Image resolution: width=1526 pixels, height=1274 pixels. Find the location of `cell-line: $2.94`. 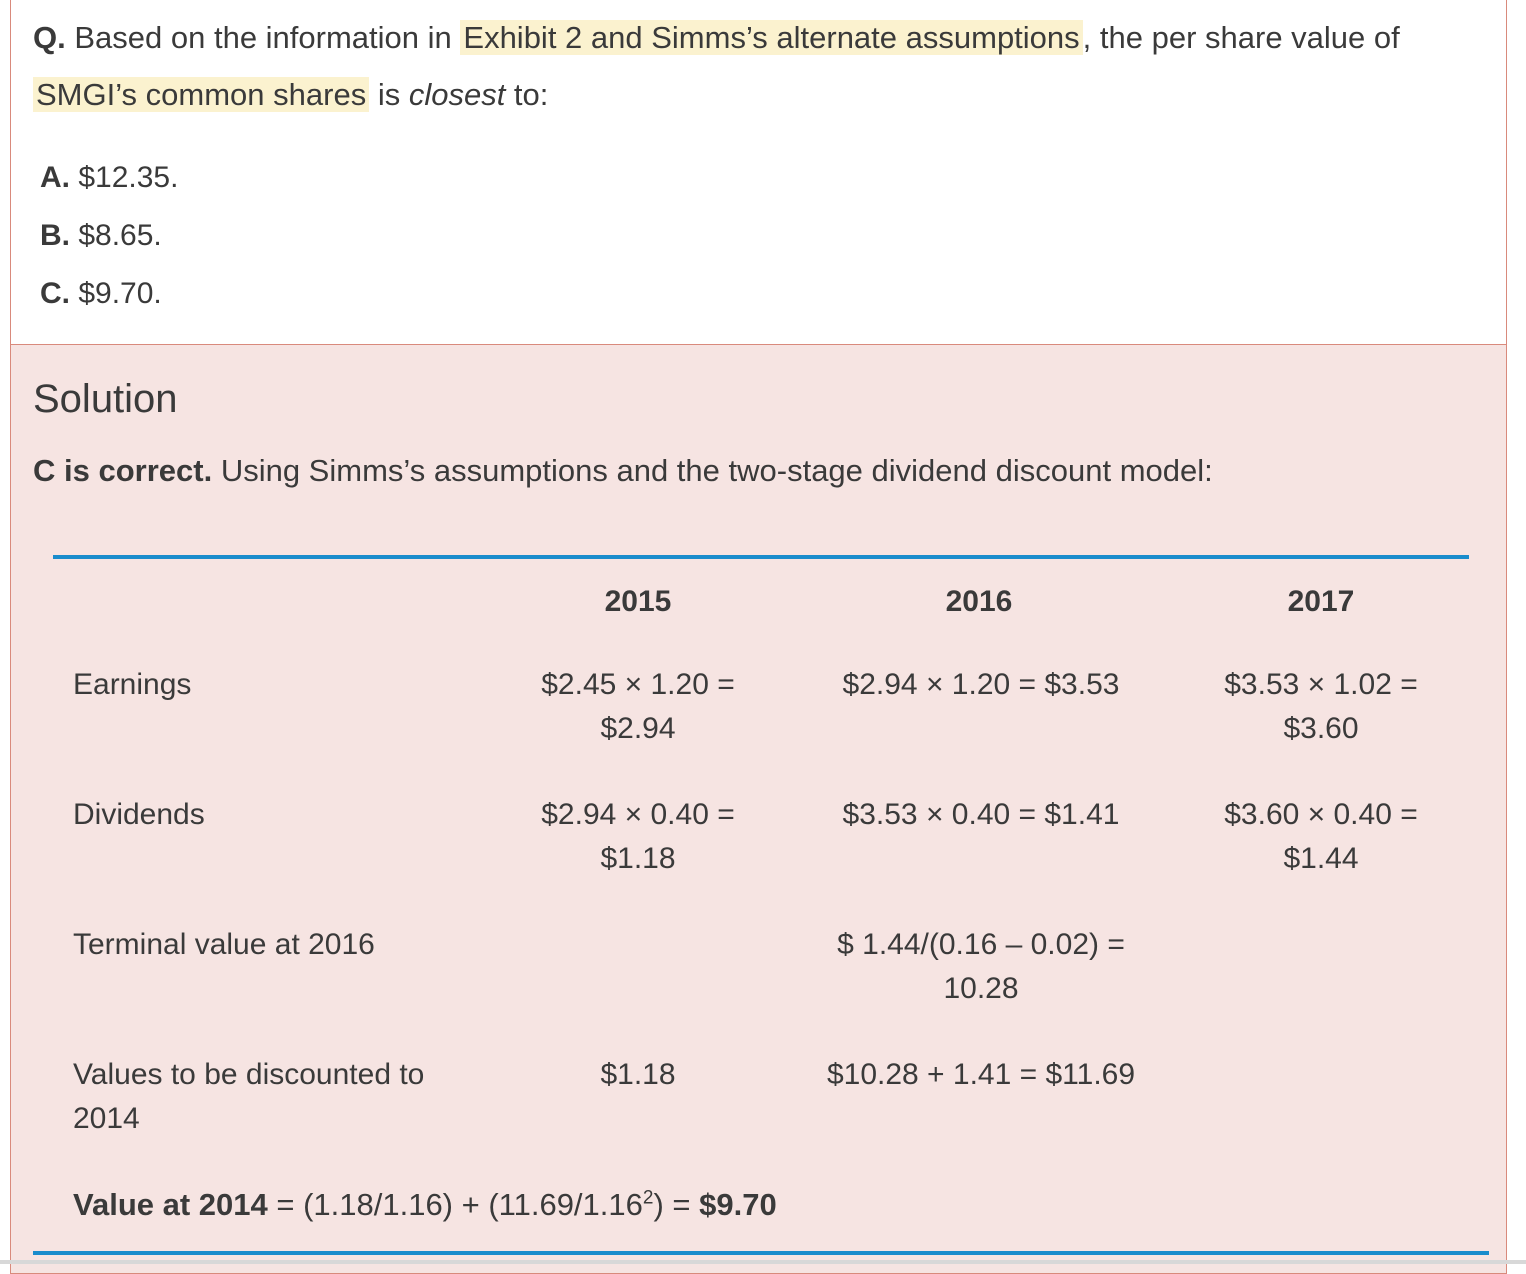

cell-line: $2.94 is located at coordinates (638, 728).